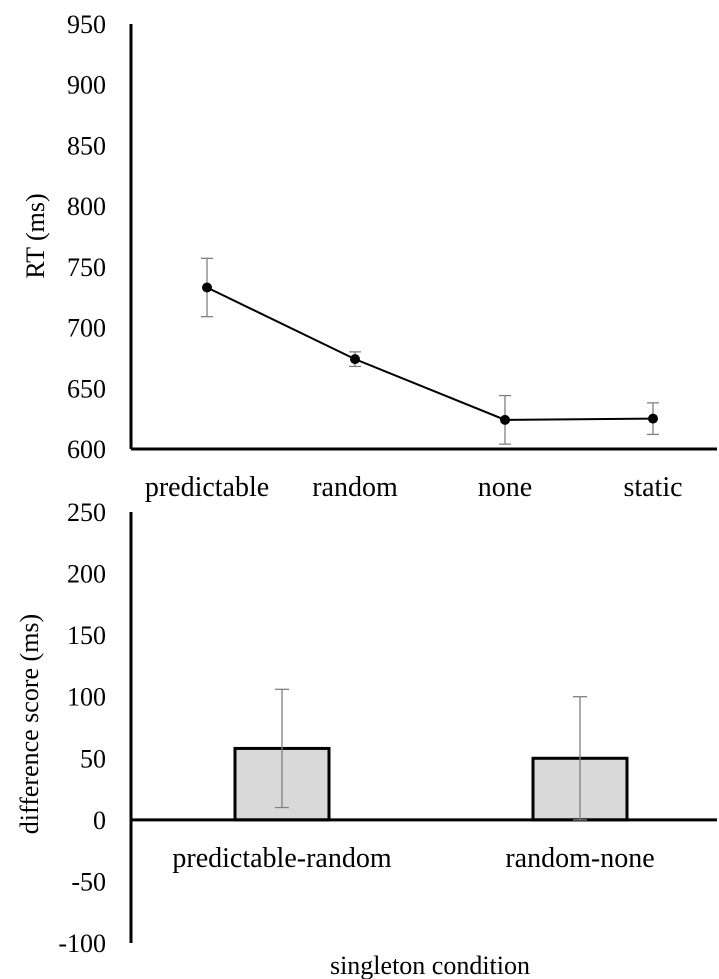 The width and height of the screenshot is (719, 979). What do you see at coordinates (86, 697) in the screenshot?
I see `bottom-y-tick-label: 100` at bounding box center [86, 697].